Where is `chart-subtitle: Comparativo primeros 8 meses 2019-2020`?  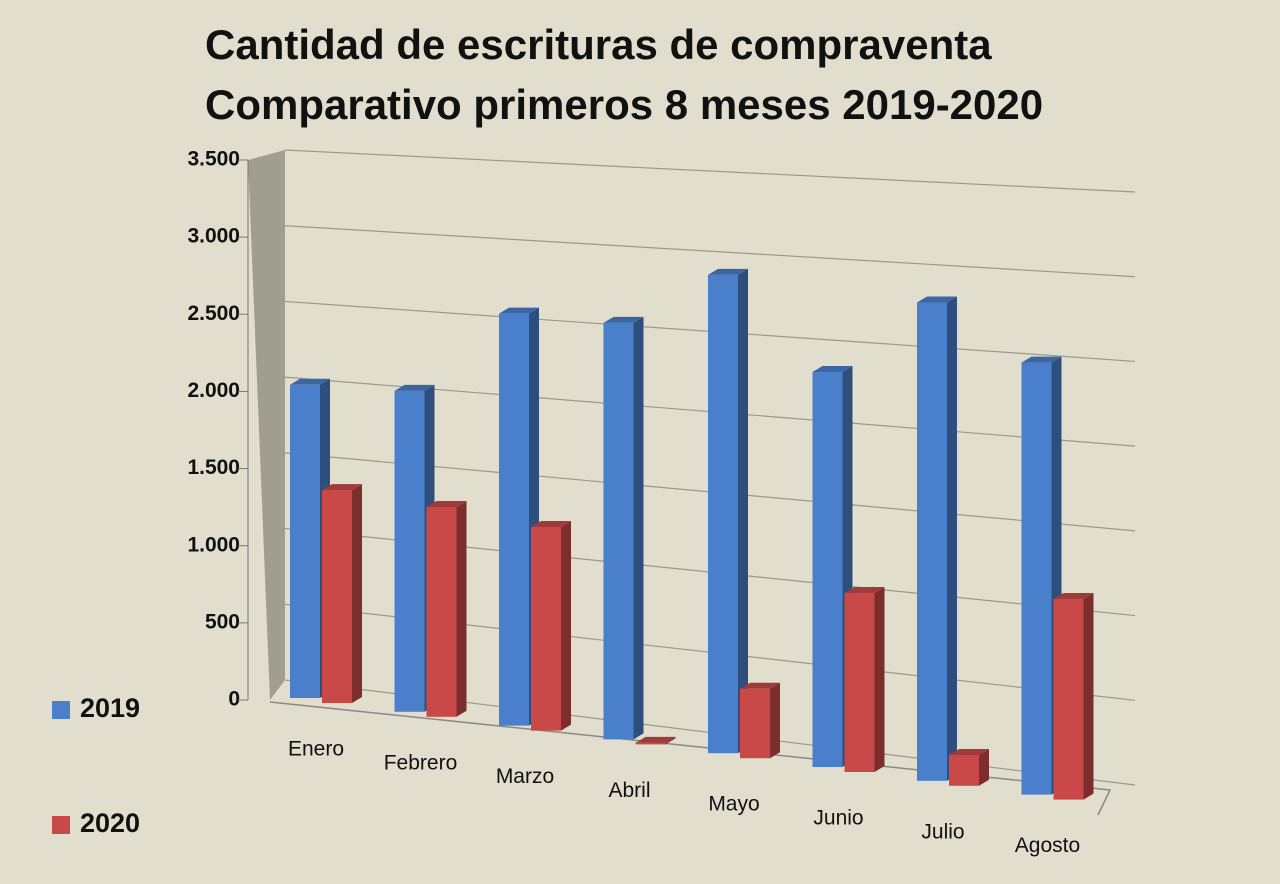 chart-subtitle: Comparativo primeros 8 meses 2019-2020 is located at coordinates (624, 104).